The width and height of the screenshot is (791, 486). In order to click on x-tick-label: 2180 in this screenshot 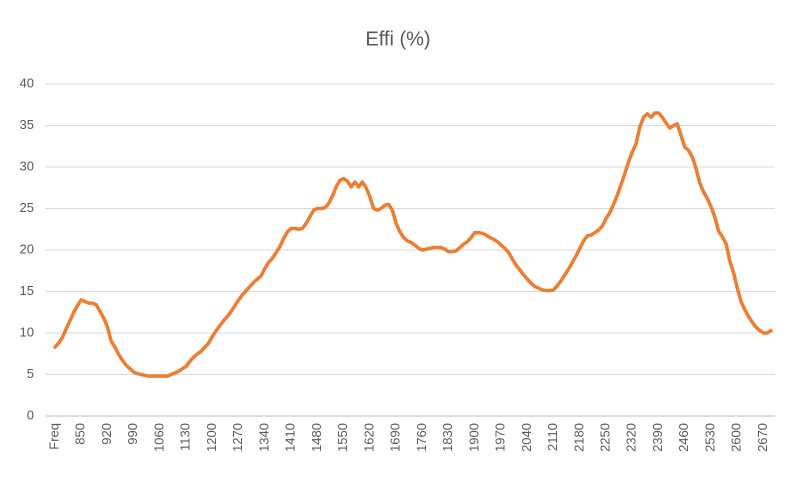, I will do `click(578, 437)`.